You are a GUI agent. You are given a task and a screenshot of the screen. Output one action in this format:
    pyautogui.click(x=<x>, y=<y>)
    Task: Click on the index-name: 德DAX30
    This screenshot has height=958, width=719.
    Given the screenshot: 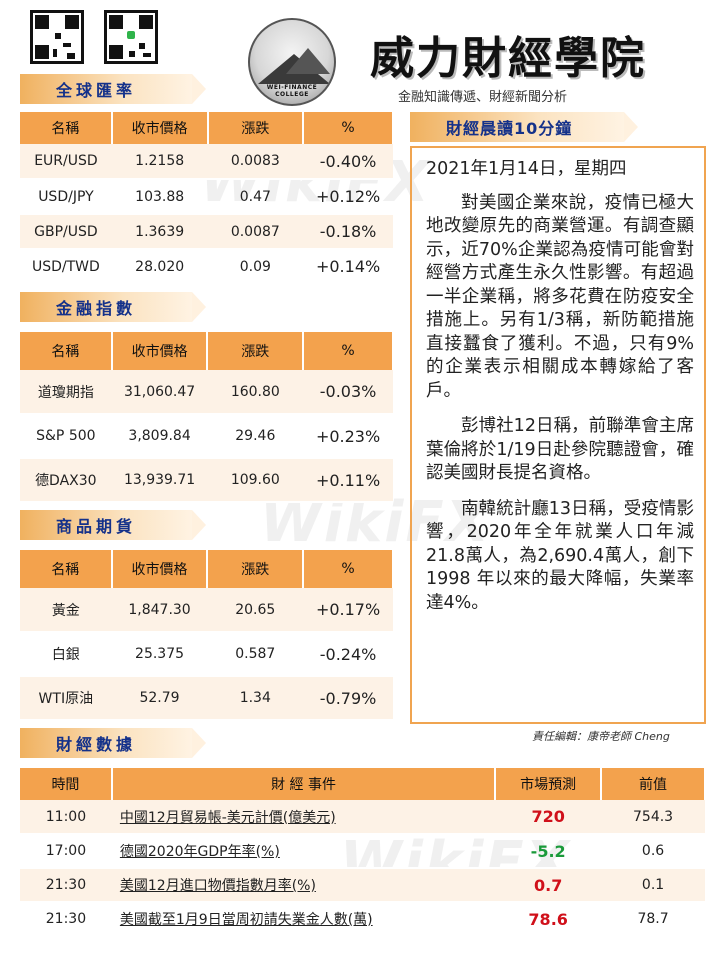 What is the action you would take?
    pyautogui.click(x=66, y=480)
    